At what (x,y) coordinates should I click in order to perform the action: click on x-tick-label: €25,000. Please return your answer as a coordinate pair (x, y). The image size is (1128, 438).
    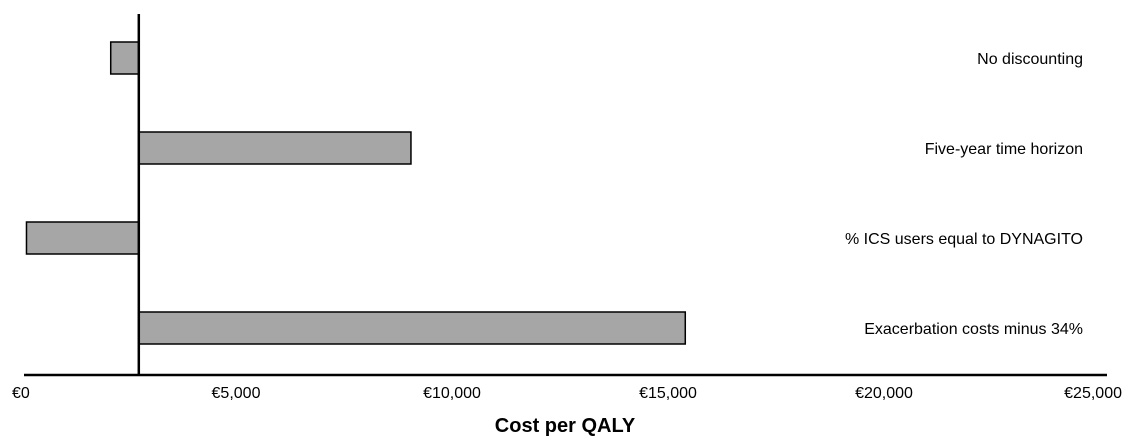
    Looking at the image, I should click on (1093, 393).